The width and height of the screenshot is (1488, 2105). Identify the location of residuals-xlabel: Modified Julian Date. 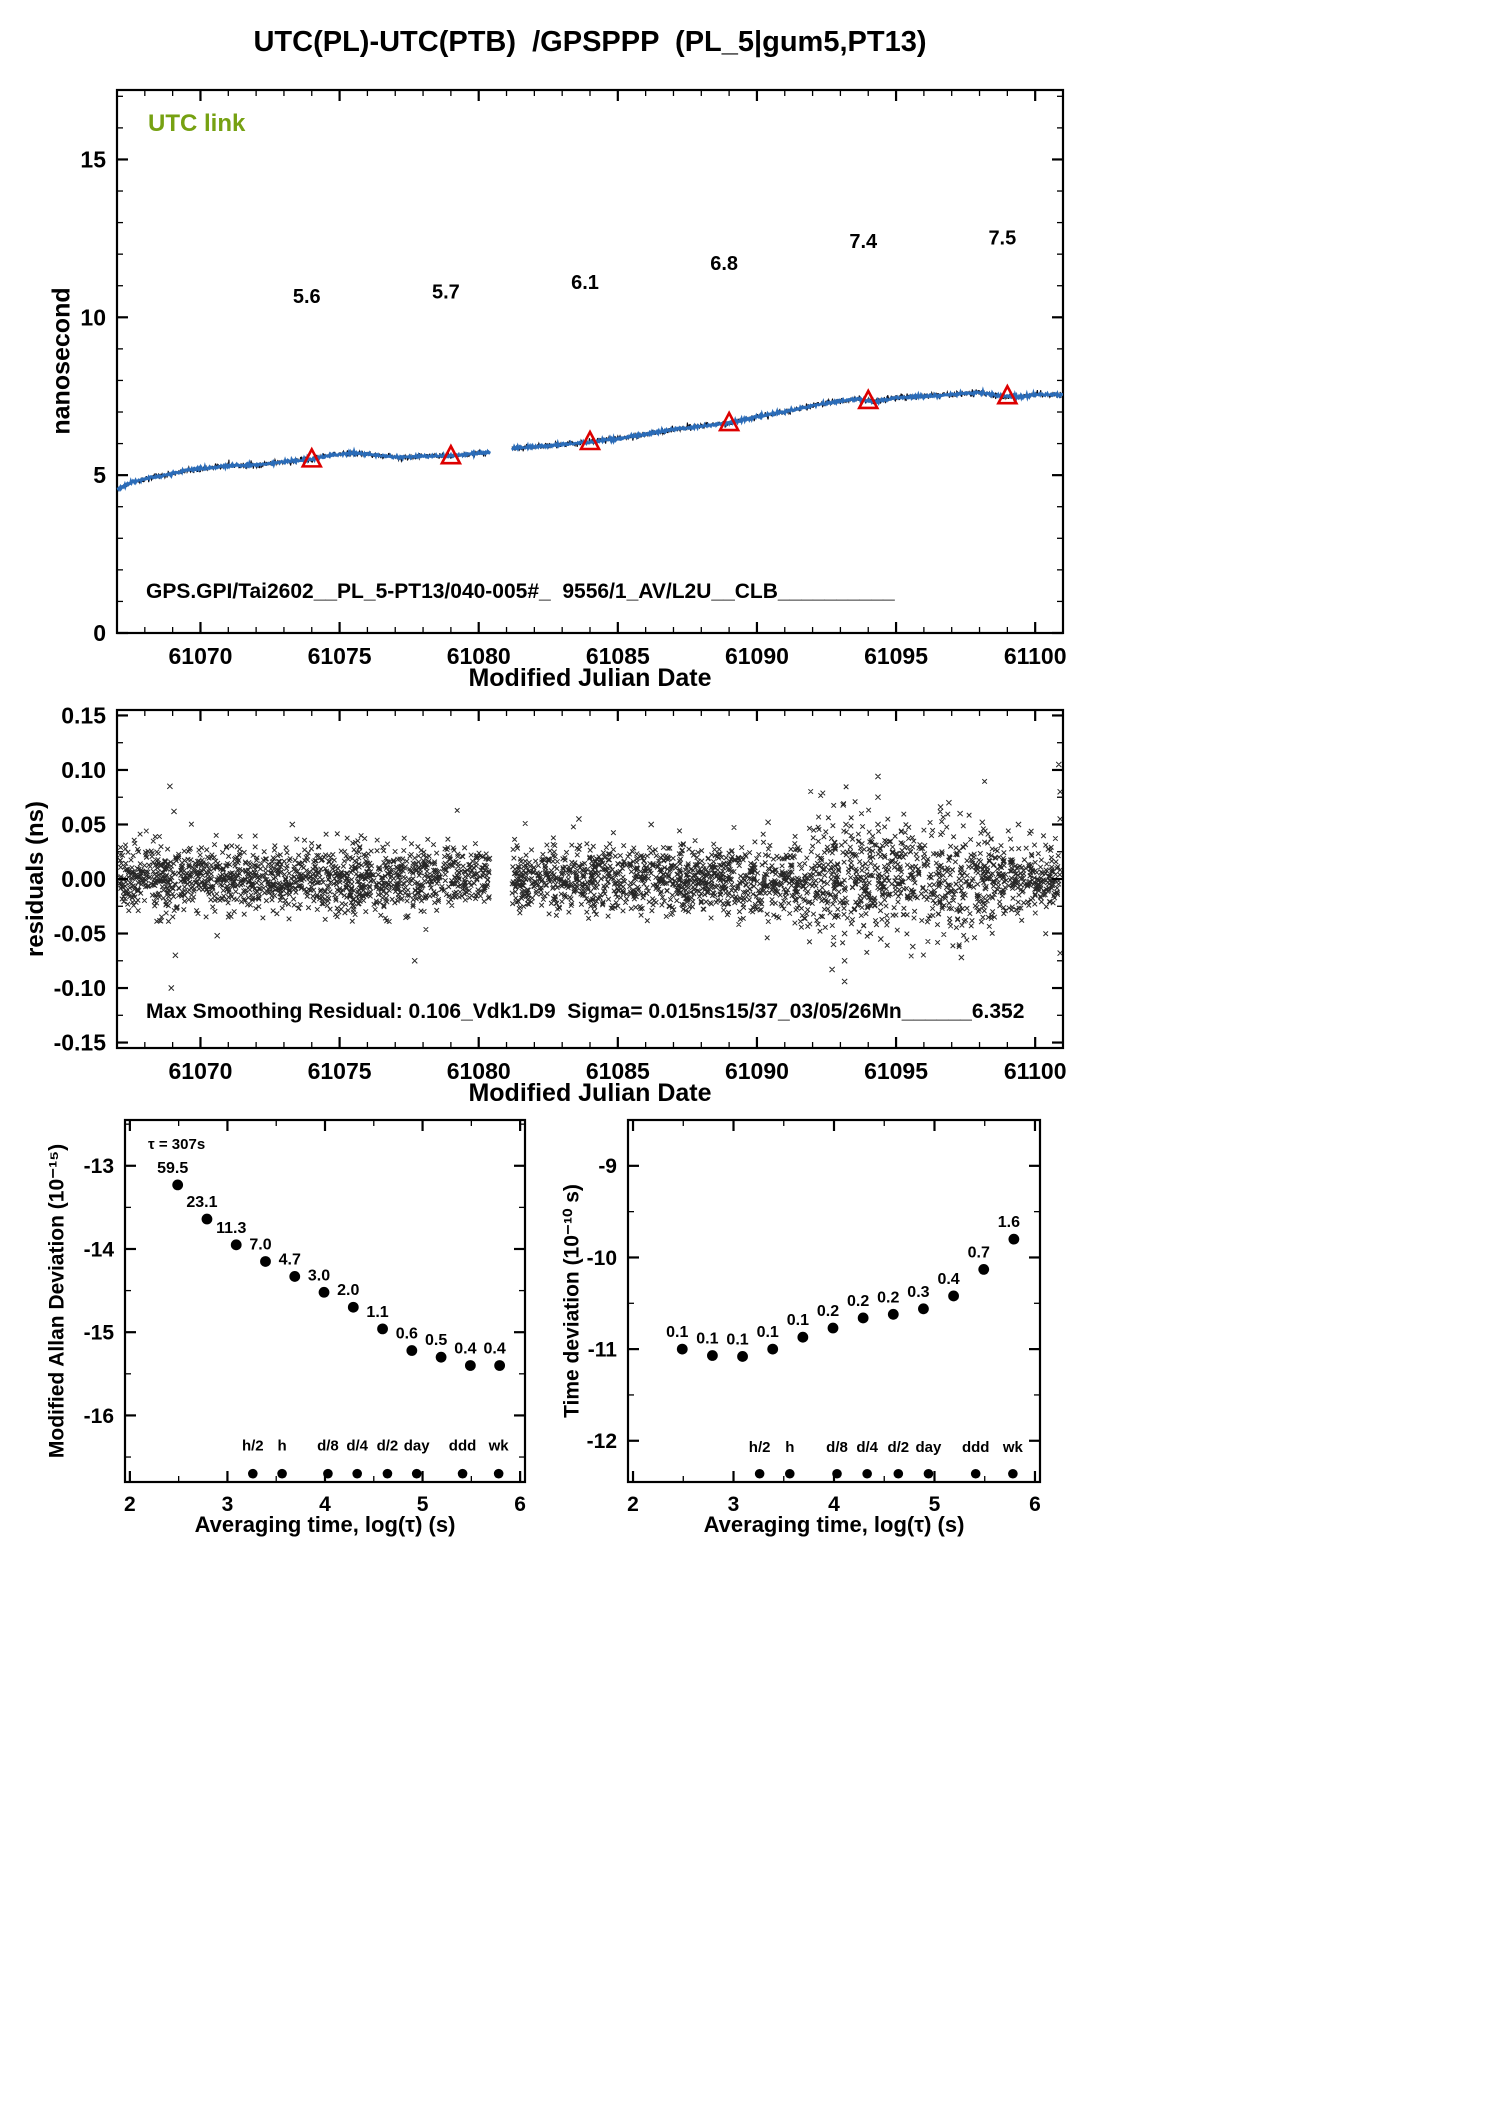
(590, 1093).